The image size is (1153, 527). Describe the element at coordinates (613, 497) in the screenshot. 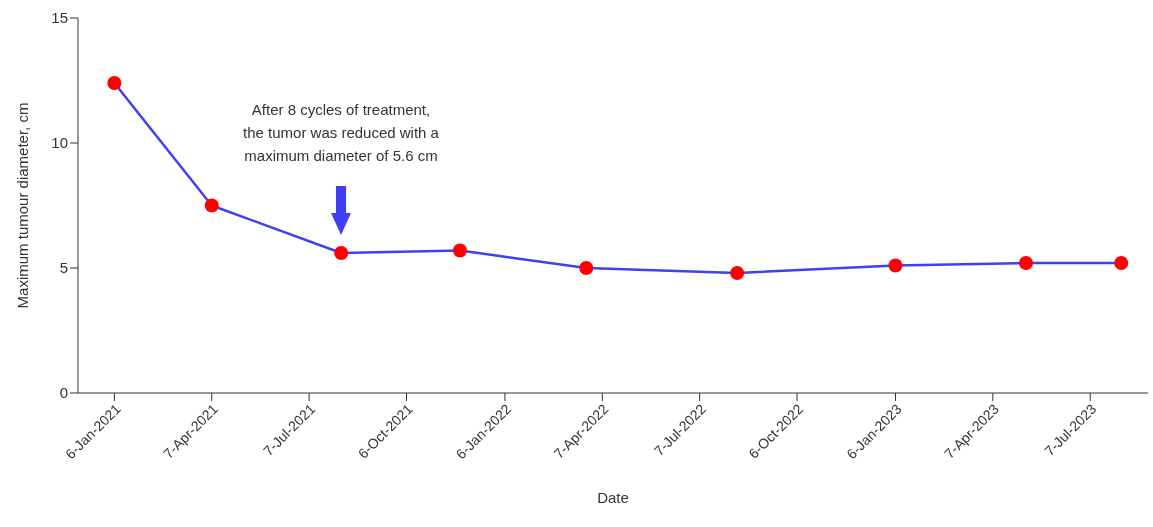

I see `x-axis-title: Date` at that location.